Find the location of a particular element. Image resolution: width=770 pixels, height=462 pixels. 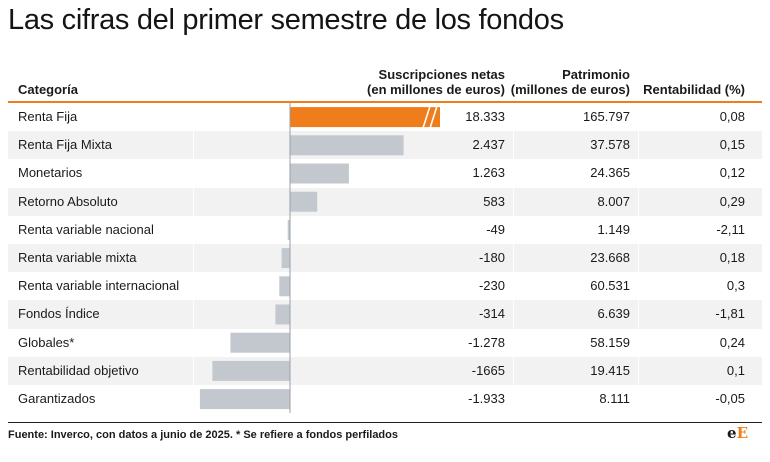

bar-fondos-índice is located at coordinates (282, 314).